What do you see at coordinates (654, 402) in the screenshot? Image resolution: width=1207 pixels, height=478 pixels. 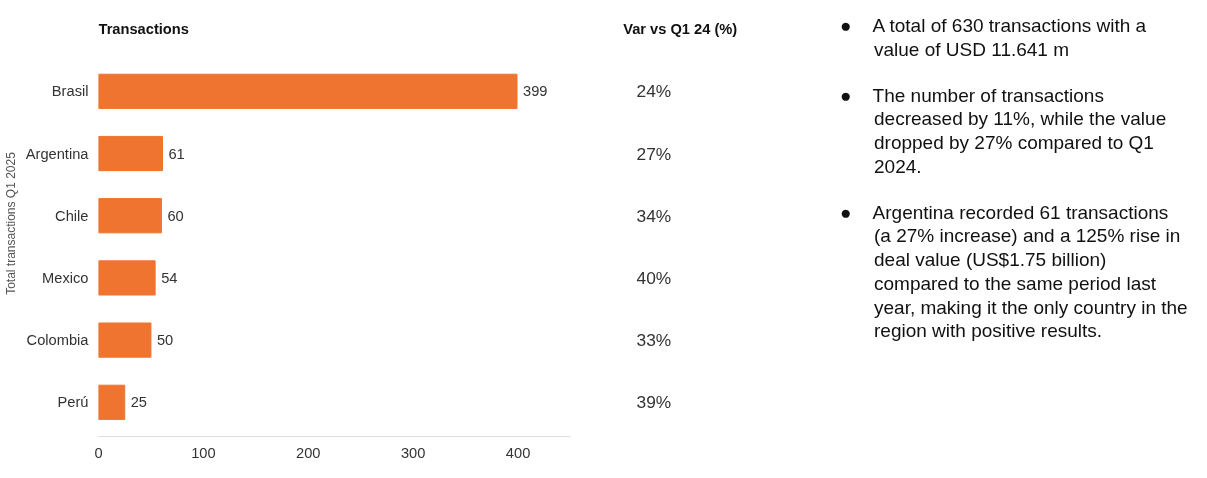 I see `text: 39%` at bounding box center [654, 402].